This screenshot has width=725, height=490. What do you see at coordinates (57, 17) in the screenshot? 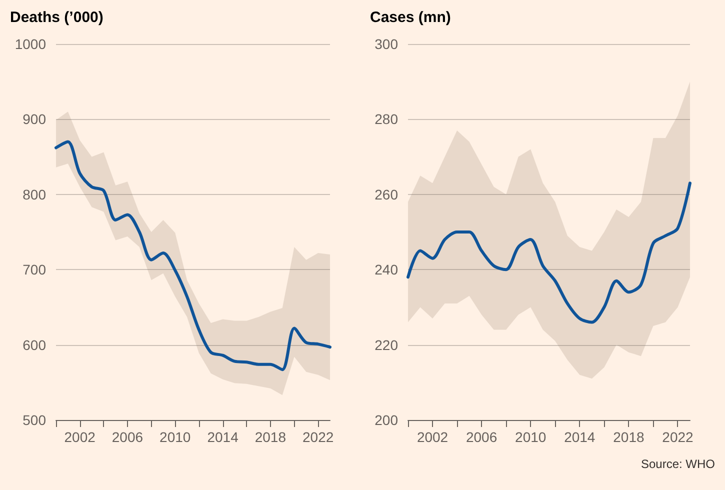
I see `chart-title: Deaths (’000)` at bounding box center [57, 17].